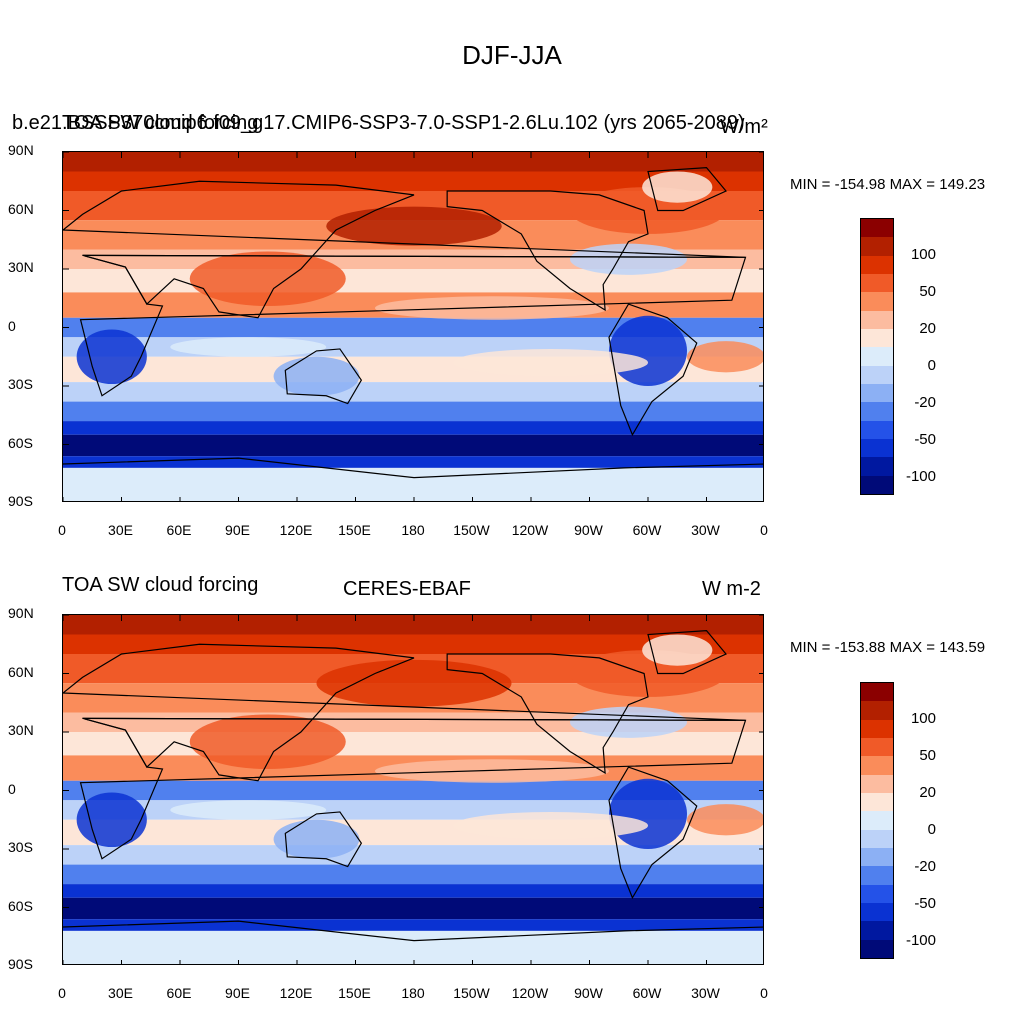 This screenshot has height=1024, width=1024. I want to click on lon-tick-label: 120E, so click(296, 530).